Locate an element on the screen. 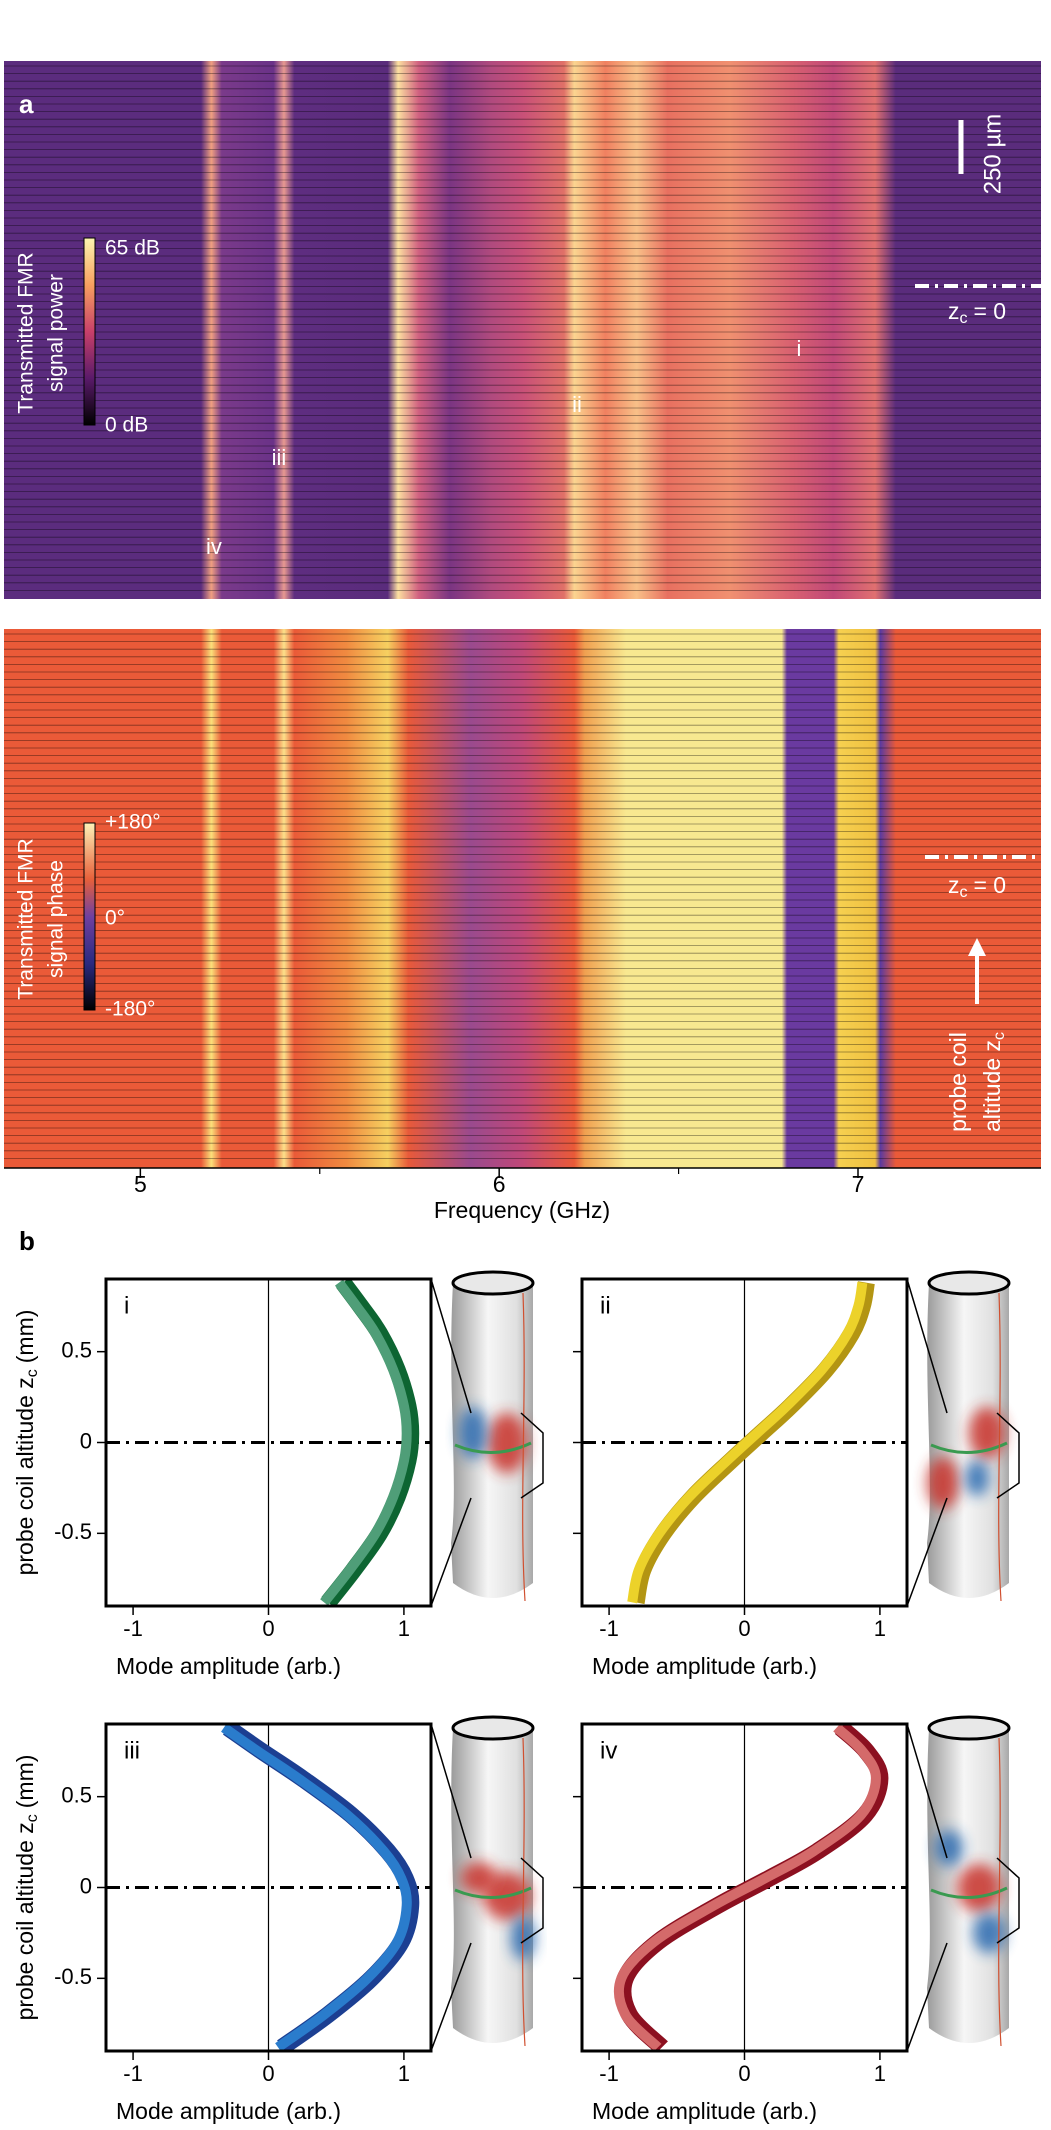  mode-label: iii is located at coordinates (279, 457).